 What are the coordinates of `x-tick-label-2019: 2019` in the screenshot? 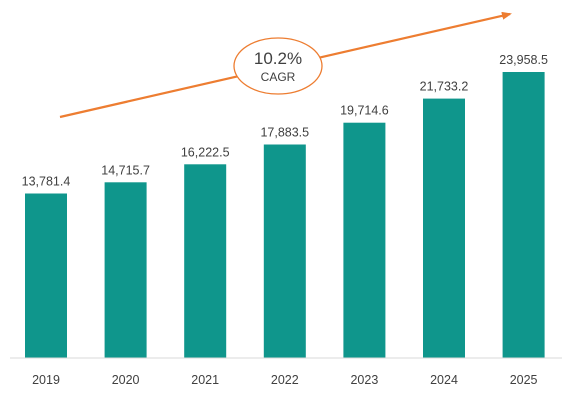 It's located at (46, 380).